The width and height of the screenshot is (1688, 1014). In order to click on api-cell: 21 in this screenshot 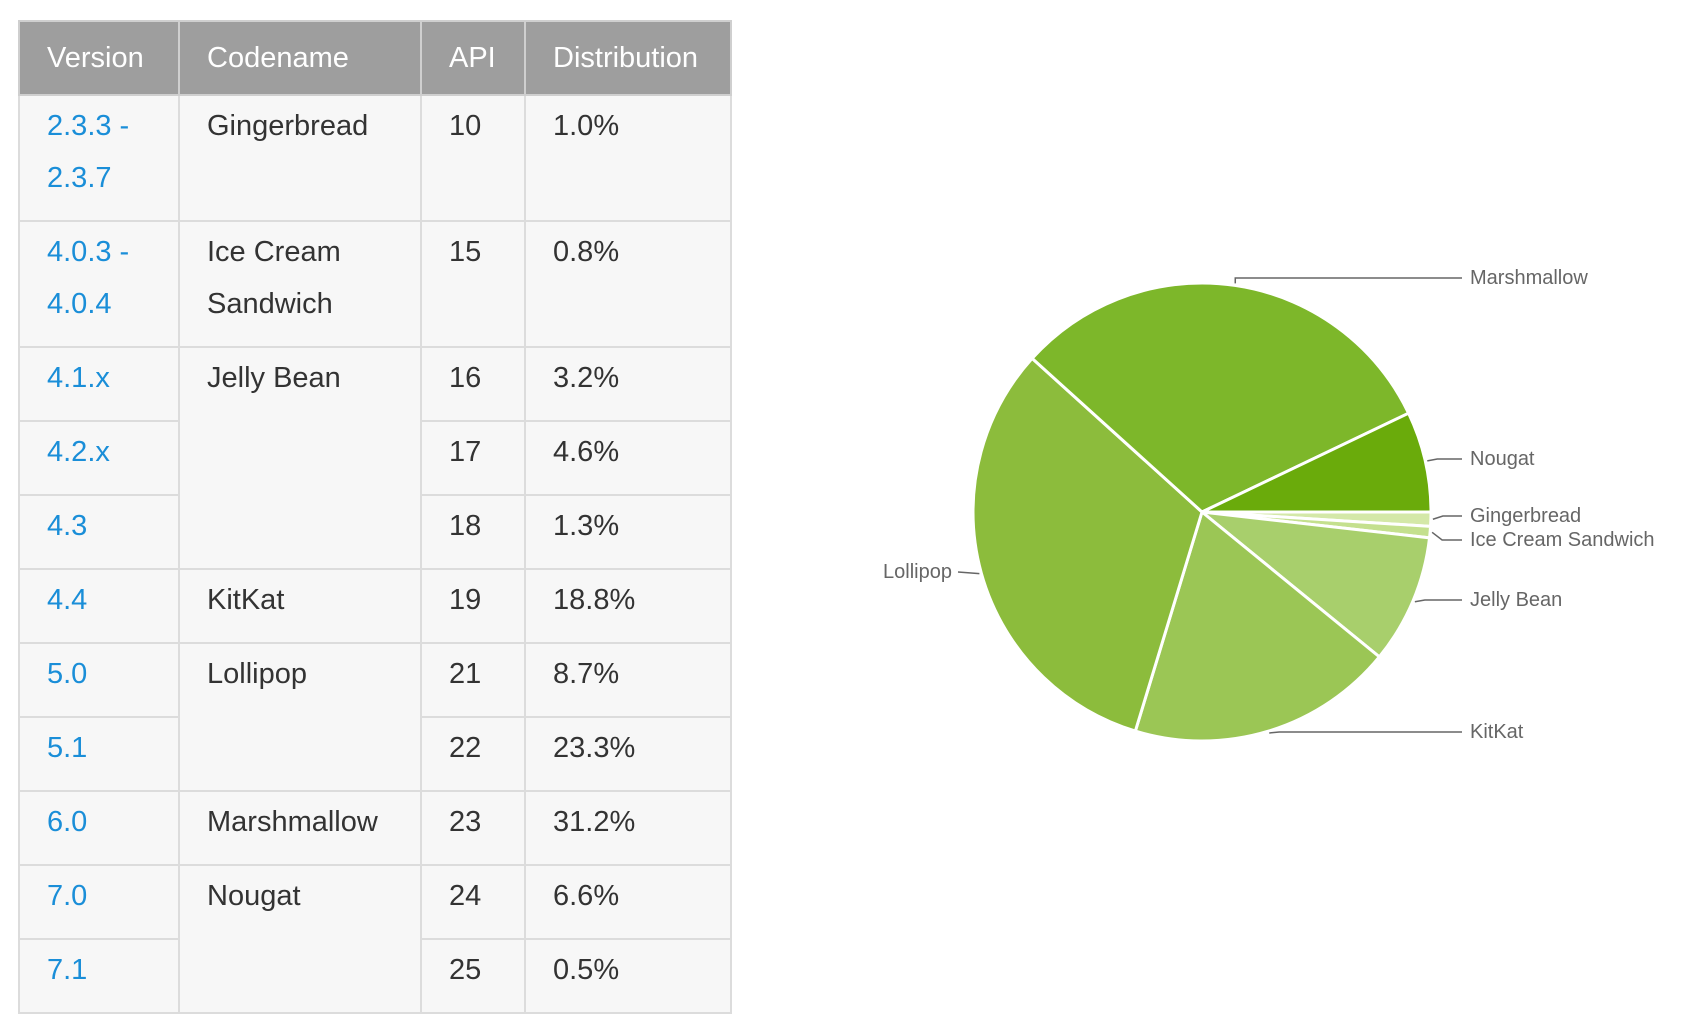, I will do `click(473, 680)`.